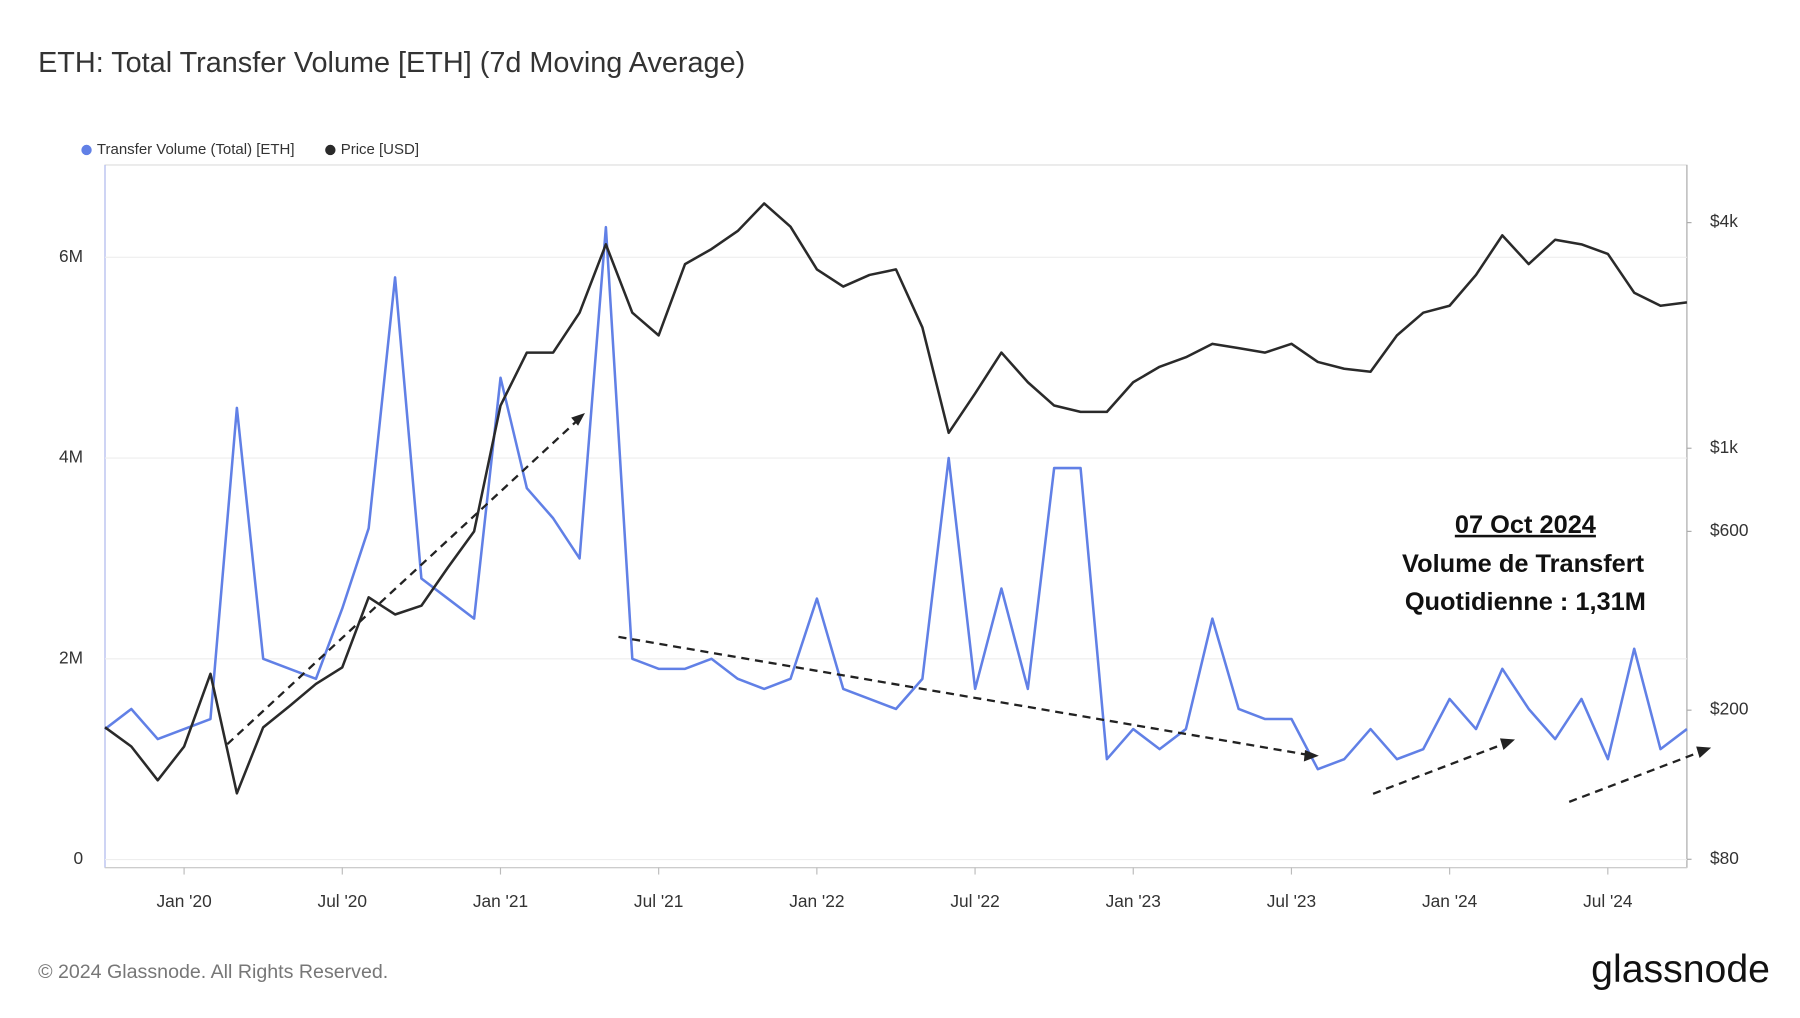 The width and height of the screenshot is (1800, 1018). Describe the element at coordinates (1724, 858) in the screenshot. I see `y2-tick-label: $80` at that location.